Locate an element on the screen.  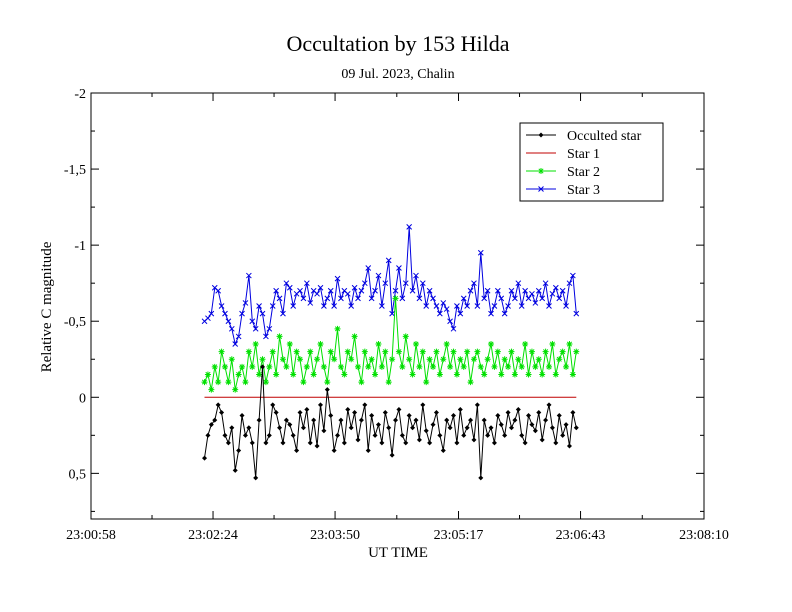
legend-label: Star 2 is located at coordinates (583, 172).